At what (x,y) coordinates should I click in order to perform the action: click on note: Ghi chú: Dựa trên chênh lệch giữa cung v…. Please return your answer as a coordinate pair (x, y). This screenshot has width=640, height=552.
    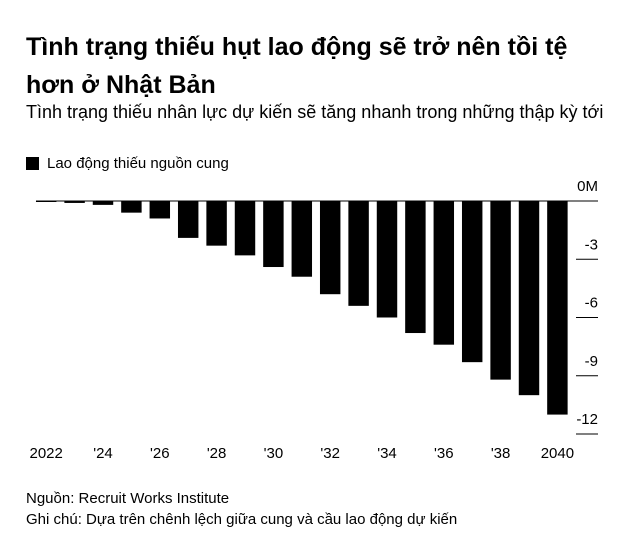
    Looking at the image, I should click on (242, 519).